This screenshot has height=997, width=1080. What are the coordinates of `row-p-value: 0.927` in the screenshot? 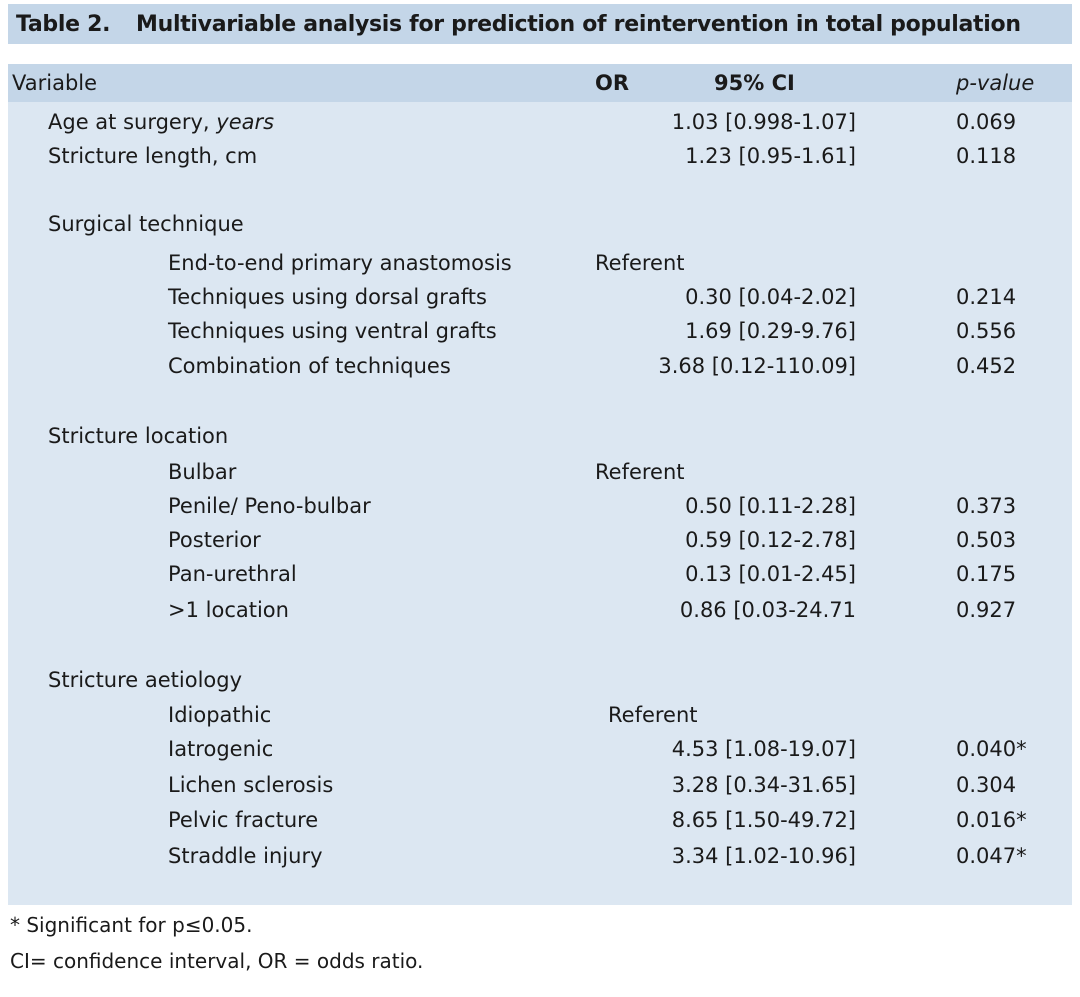 It's located at (986, 610).